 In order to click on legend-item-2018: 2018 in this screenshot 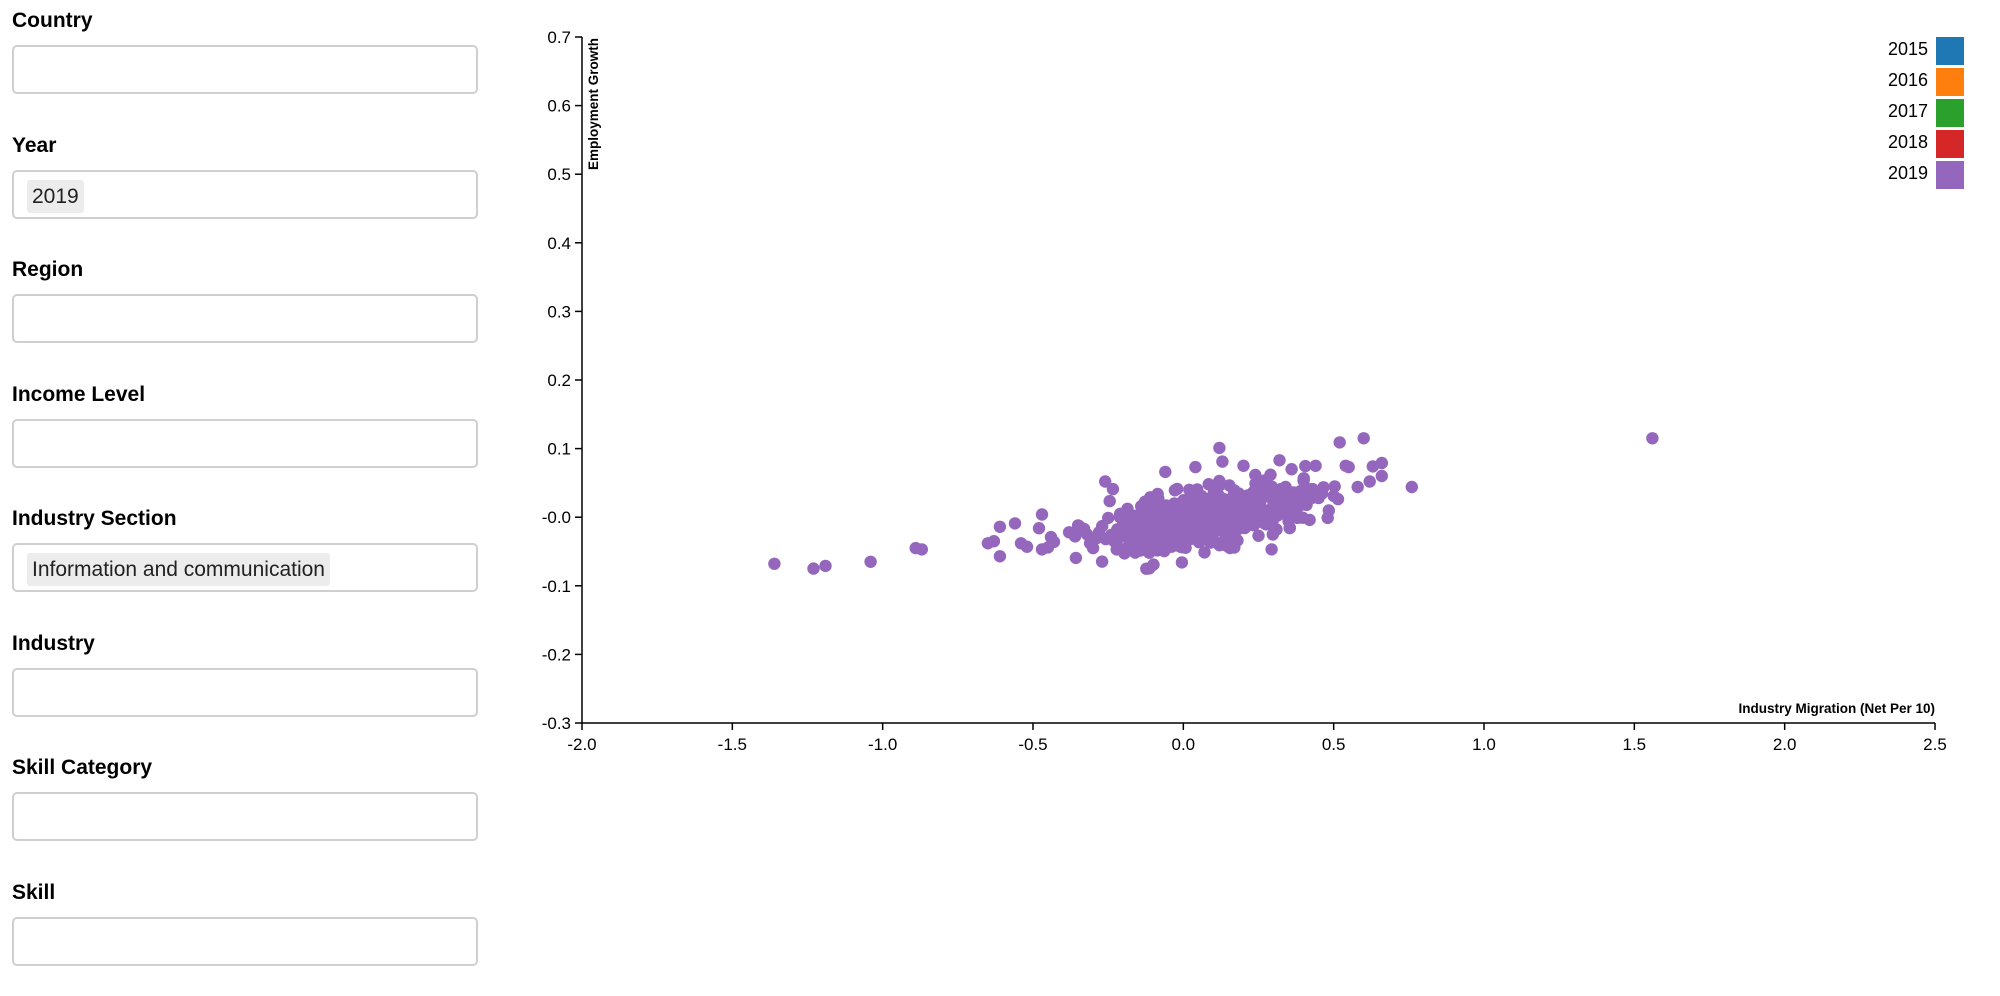, I will do `click(1926, 144)`.